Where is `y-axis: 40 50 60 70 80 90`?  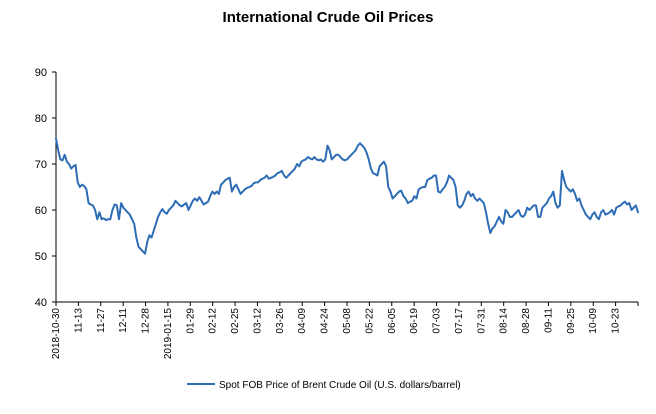
y-axis: 40 50 60 70 80 90 is located at coordinates (46, 188).